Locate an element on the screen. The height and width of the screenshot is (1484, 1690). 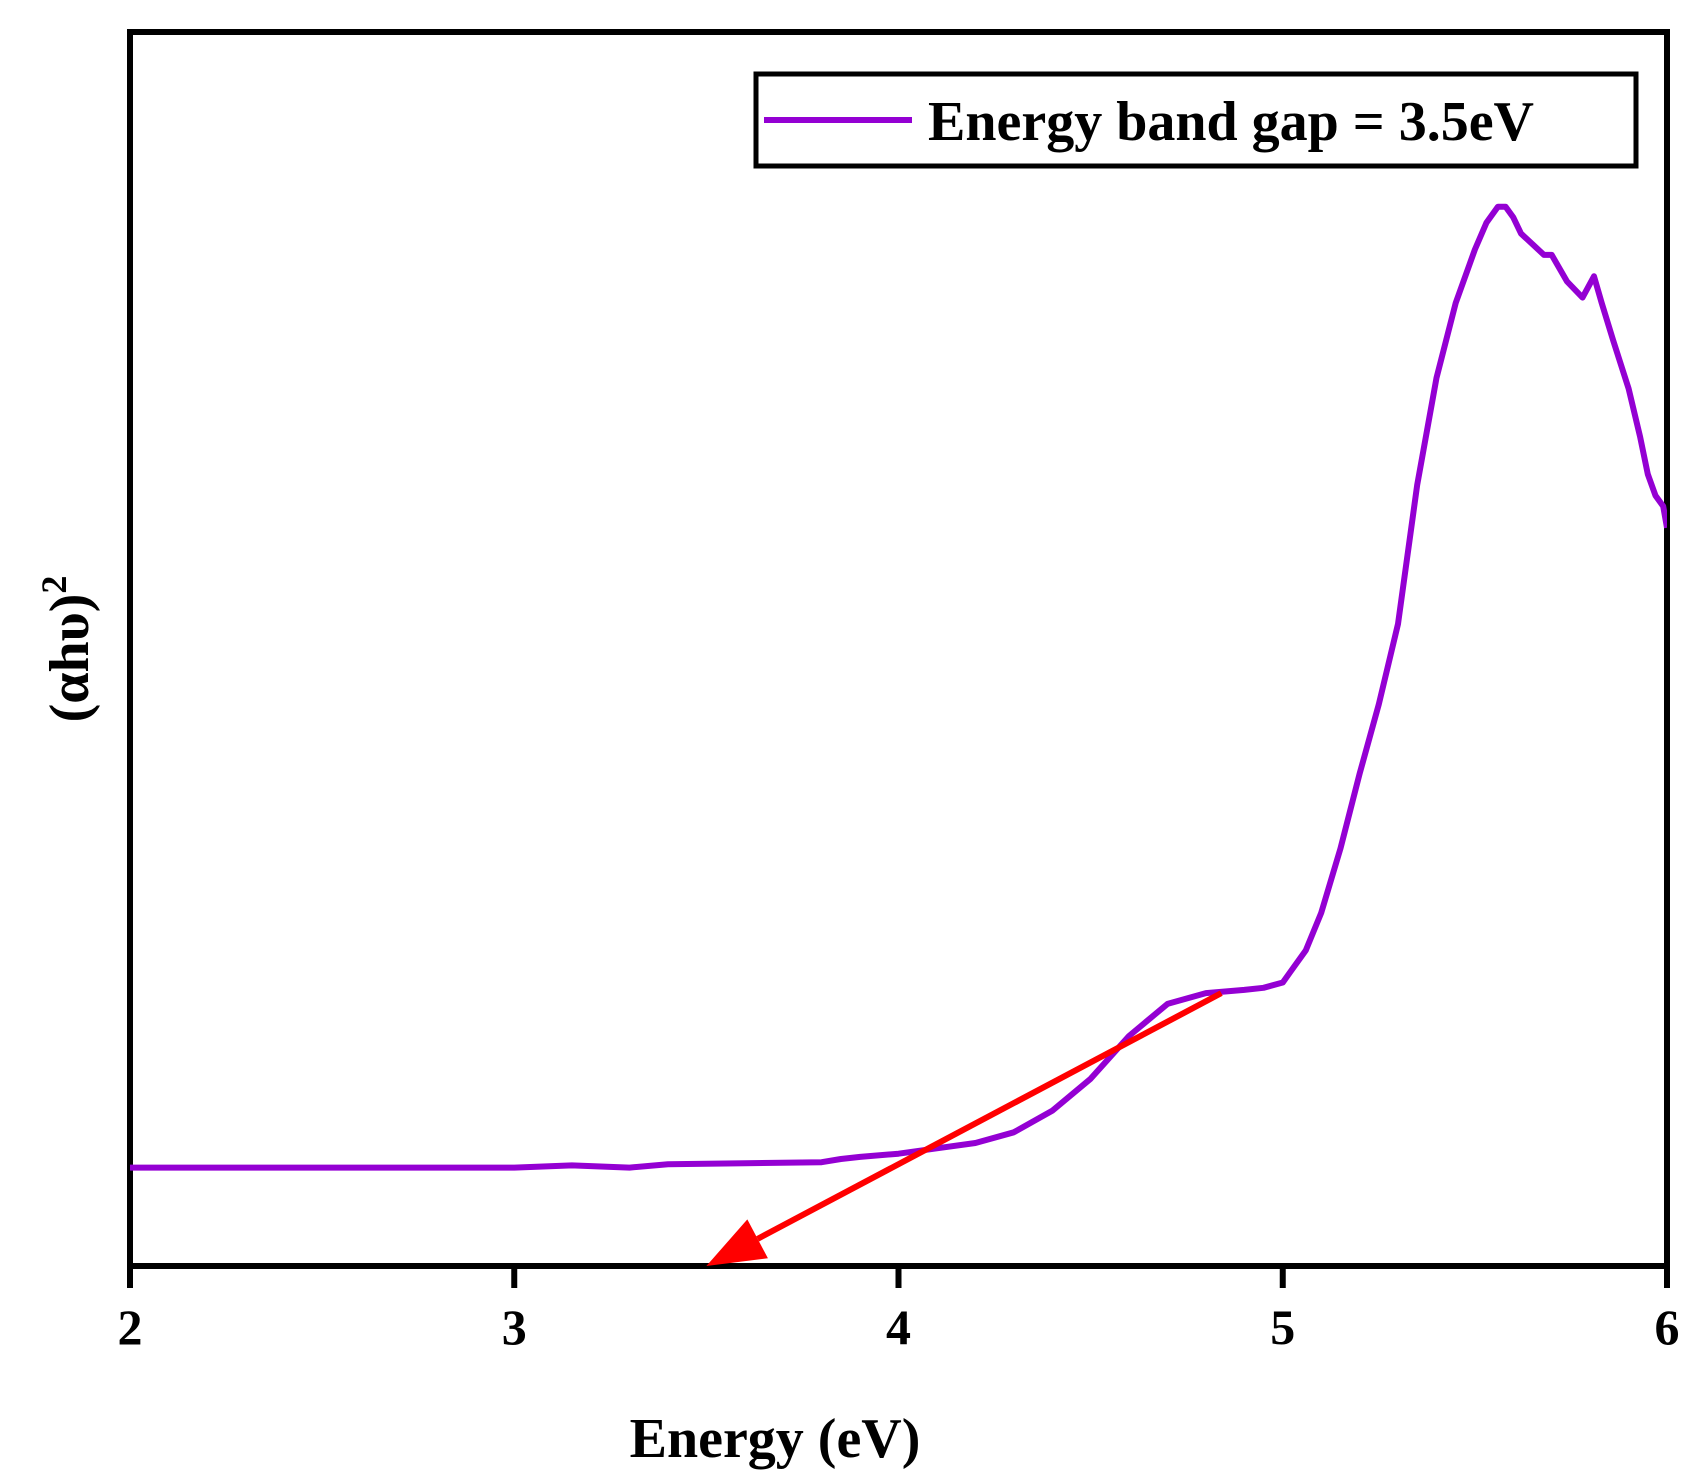
y-axis-label: (αhυ)2 is located at coordinates (67, 649).